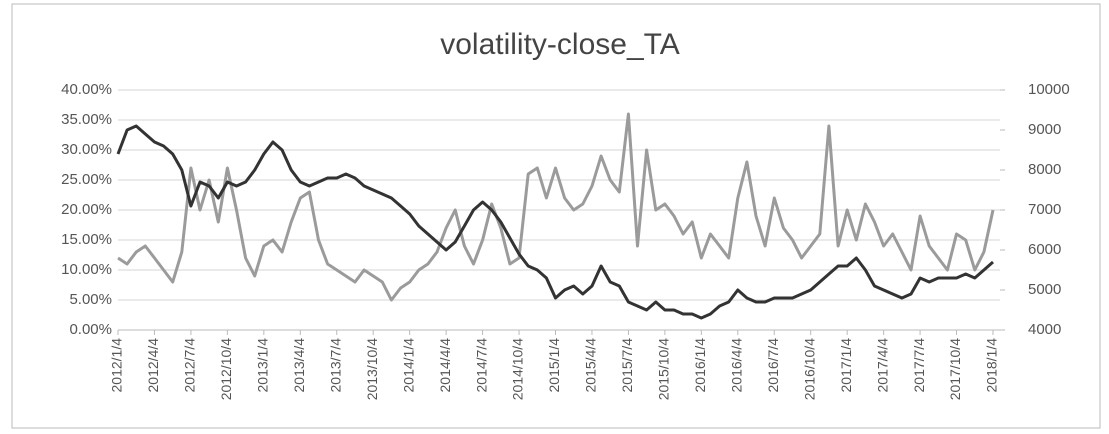 The width and height of the screenshot is (1109, 434). Describe the element at coordinates (1044, 129) in the screenshot. I see `y2-tick-label: 9000` at that location.